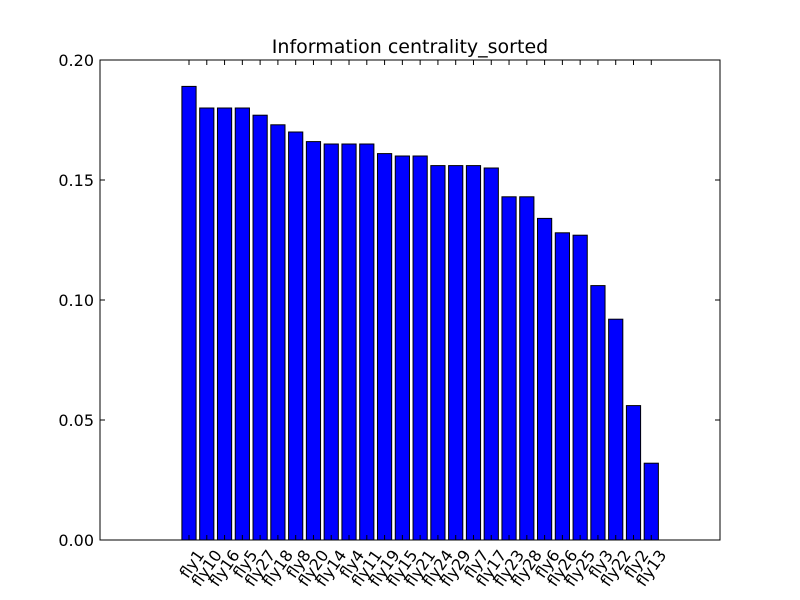 This screenshot has width=800, height=600. What do you see at coordinates (331, 342) in the screenshot?
I see `bar-fly14` at bounding box center [331, 342].